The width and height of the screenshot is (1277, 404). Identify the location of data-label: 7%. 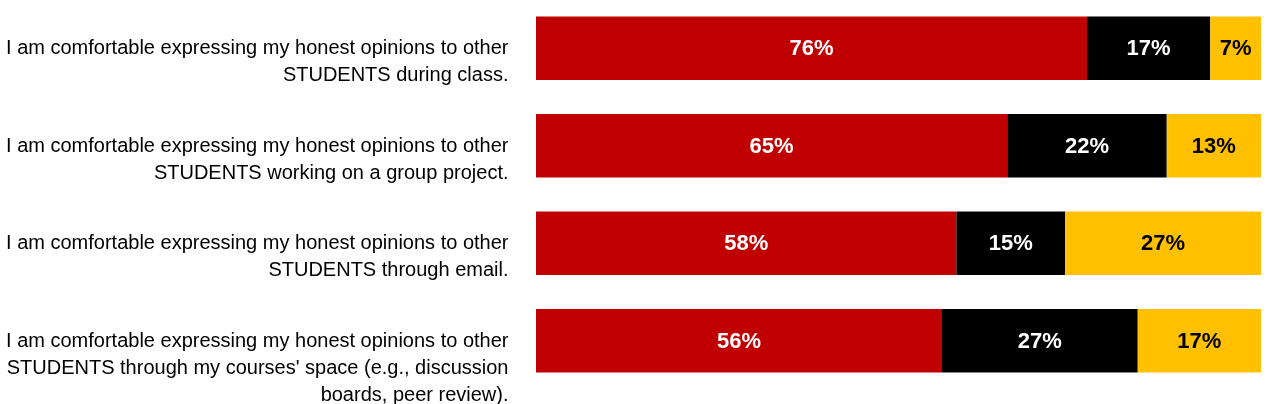
(1235, 48).